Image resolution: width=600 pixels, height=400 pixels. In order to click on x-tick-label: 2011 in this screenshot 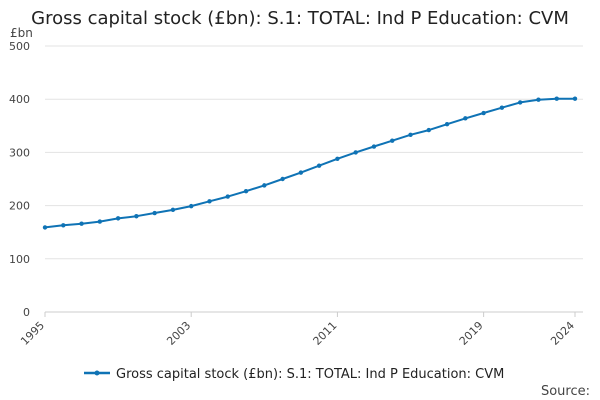, I will do `click(325, 333)`.